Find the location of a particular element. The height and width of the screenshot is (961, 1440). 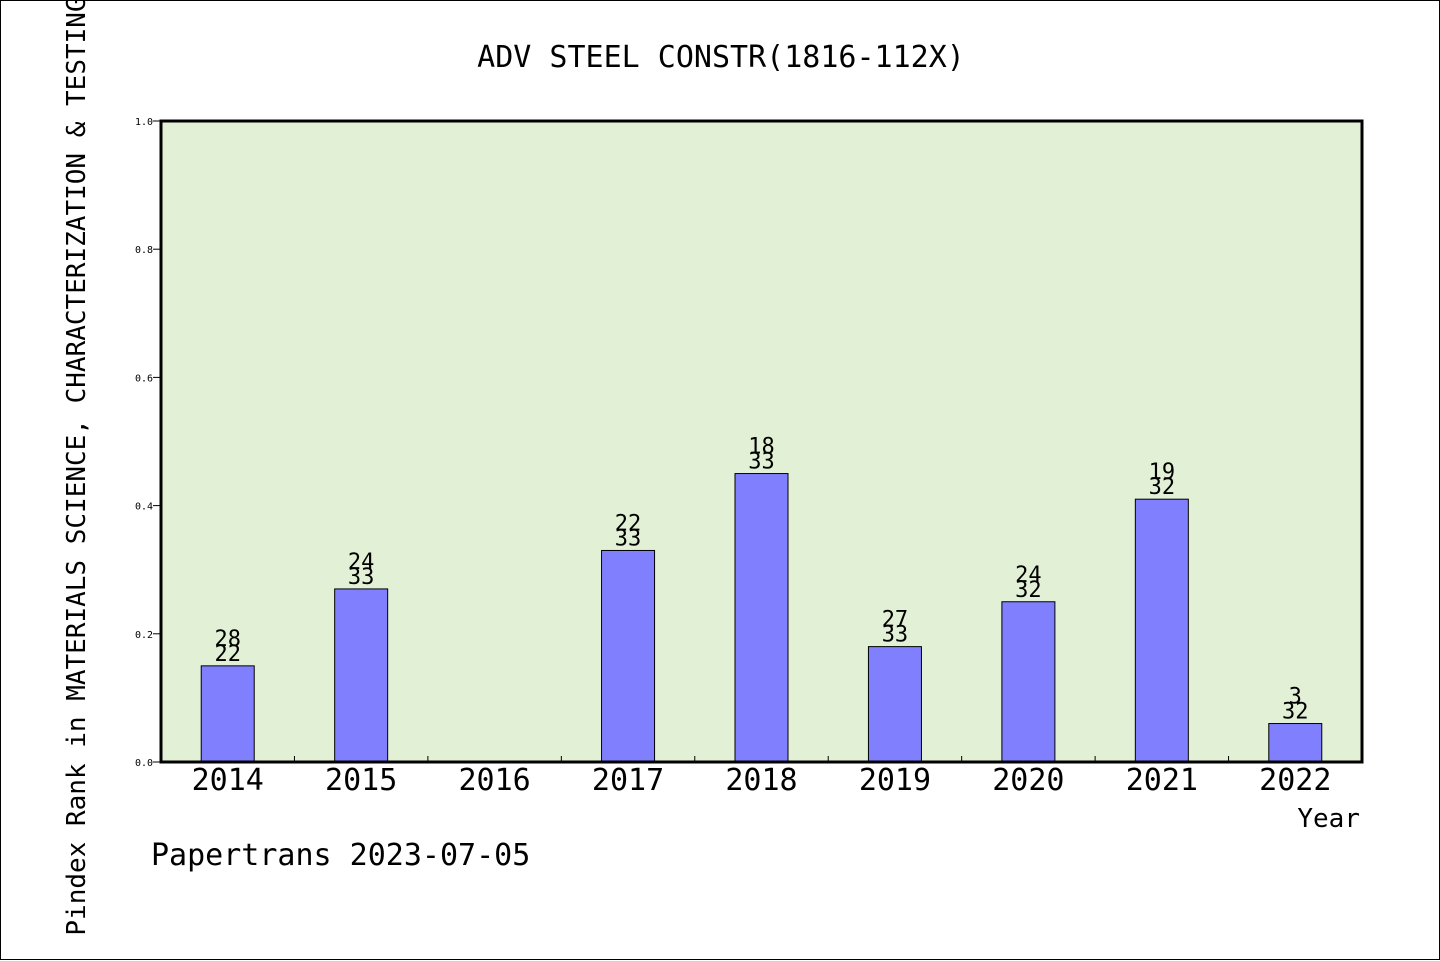

x-tick-label: 2018 is located at coordinates (761, 780).